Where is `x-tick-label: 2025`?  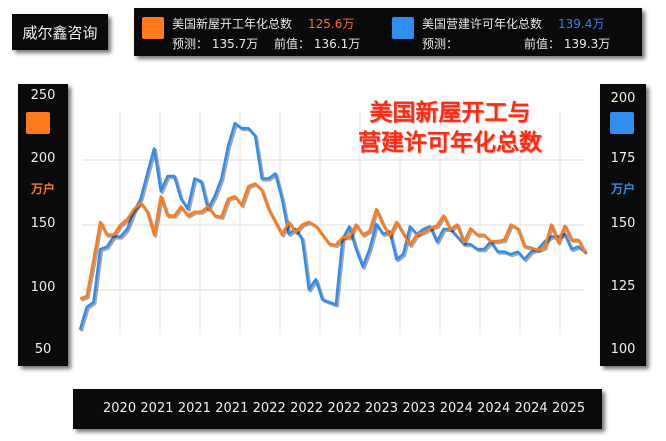
x-tick-label: 2025 is located at coordinates (569, 408).